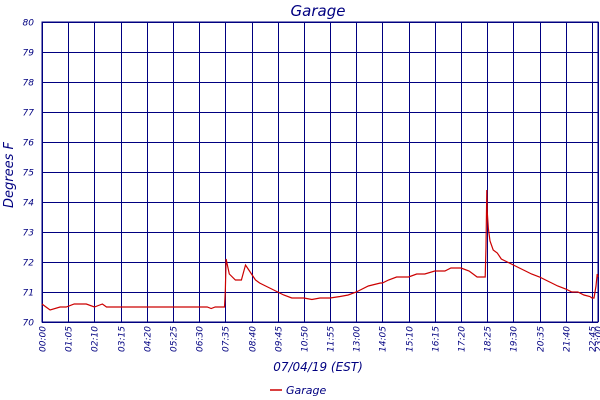 The height and width of the screenshot is (400, 600). I want to click on legend: Garage, so click(298, 390).